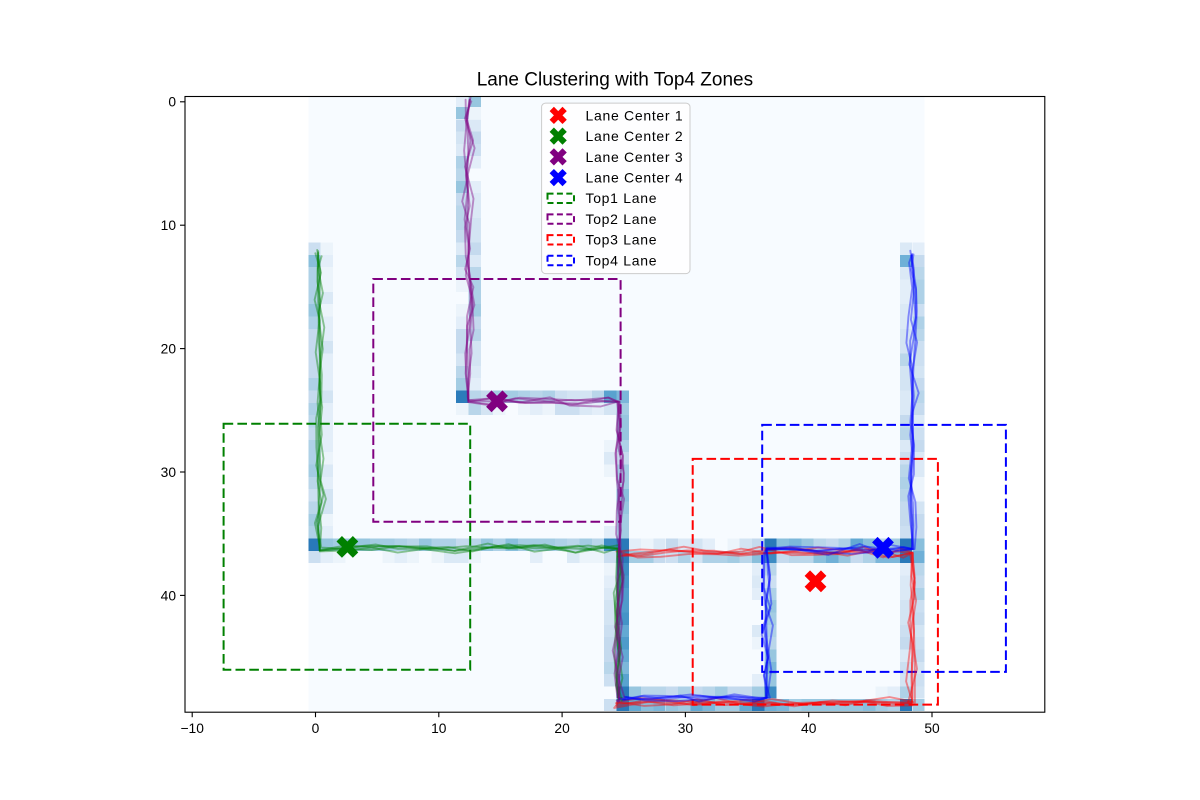 The width and height of the screenshot is (1200, 800). What do you see at coordinates (622, 260) in the screenshot?
I see `svg-text: Top4 Lane` at bounding box center [622, 260].